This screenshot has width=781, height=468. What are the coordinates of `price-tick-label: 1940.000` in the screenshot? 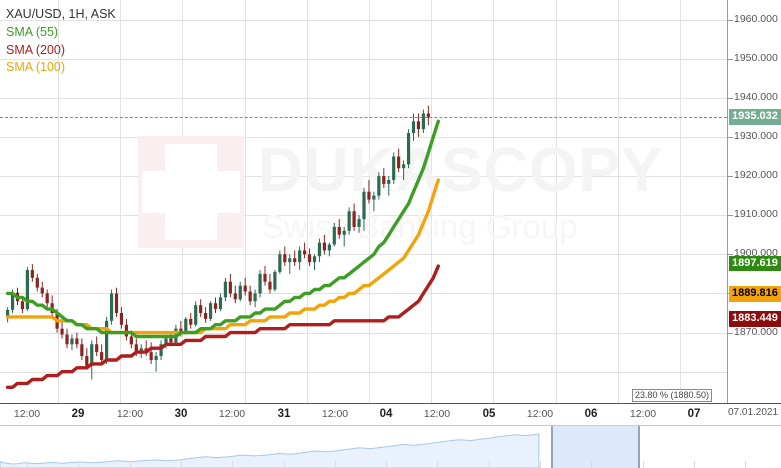 It's located at (756, 96).